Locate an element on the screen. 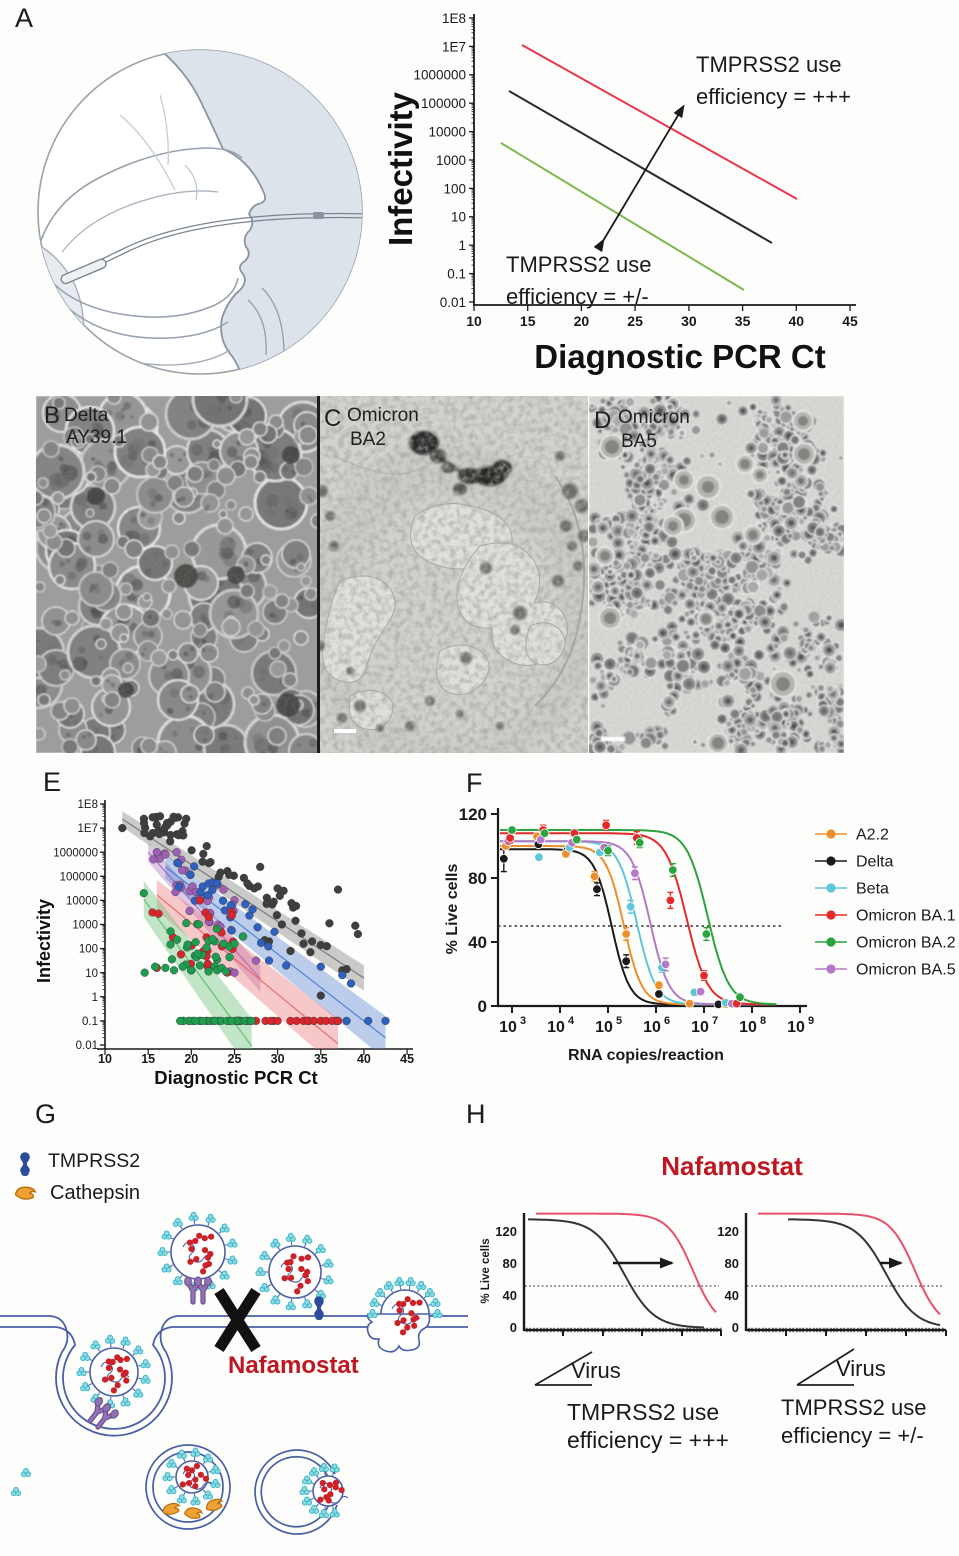  svg-text: F is located at coordinates (474, 783).